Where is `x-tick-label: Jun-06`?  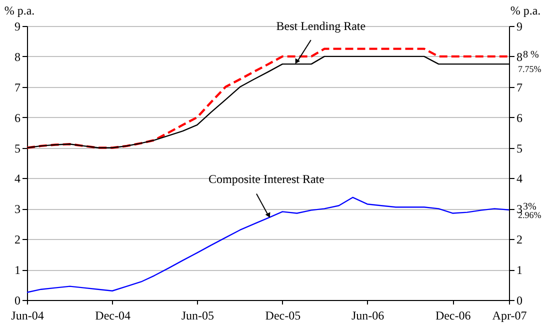
x-tick-label: Jun-06 is located at coordinates (367, 315).